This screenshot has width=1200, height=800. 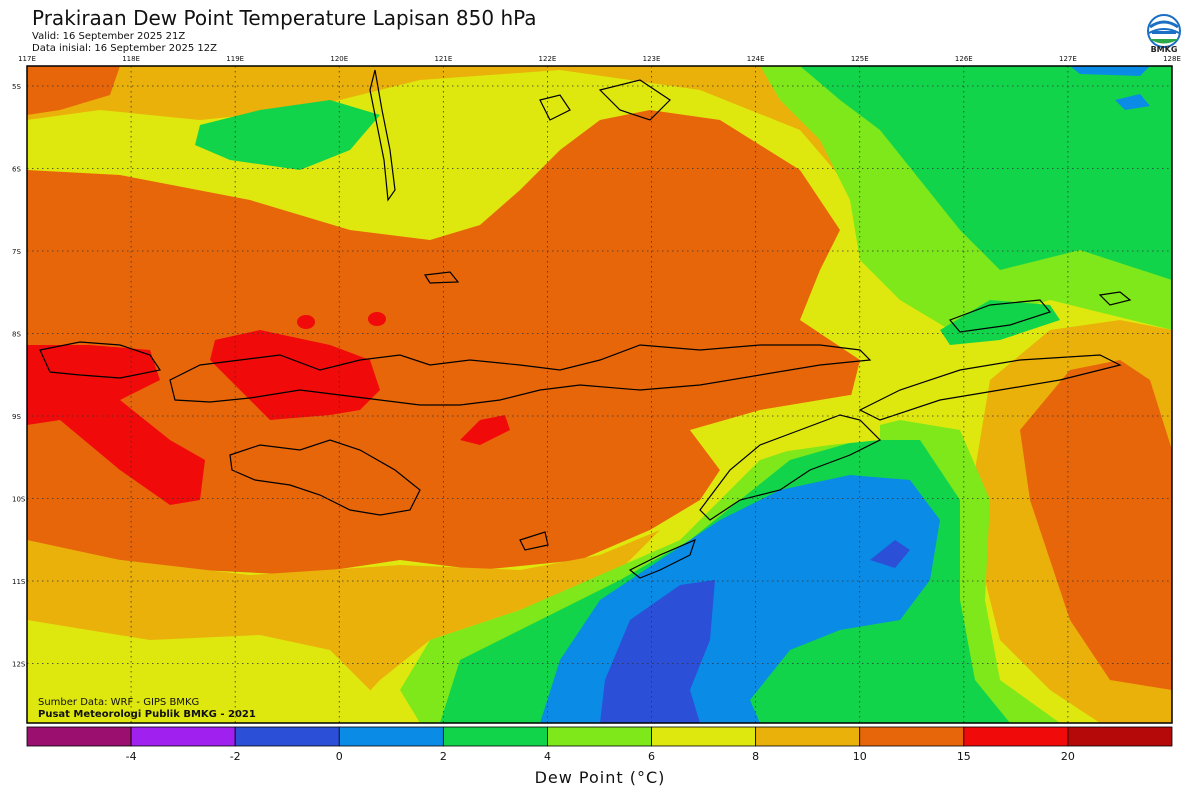 I want to click on yellow-region-timor, so click(x=785, y=432).